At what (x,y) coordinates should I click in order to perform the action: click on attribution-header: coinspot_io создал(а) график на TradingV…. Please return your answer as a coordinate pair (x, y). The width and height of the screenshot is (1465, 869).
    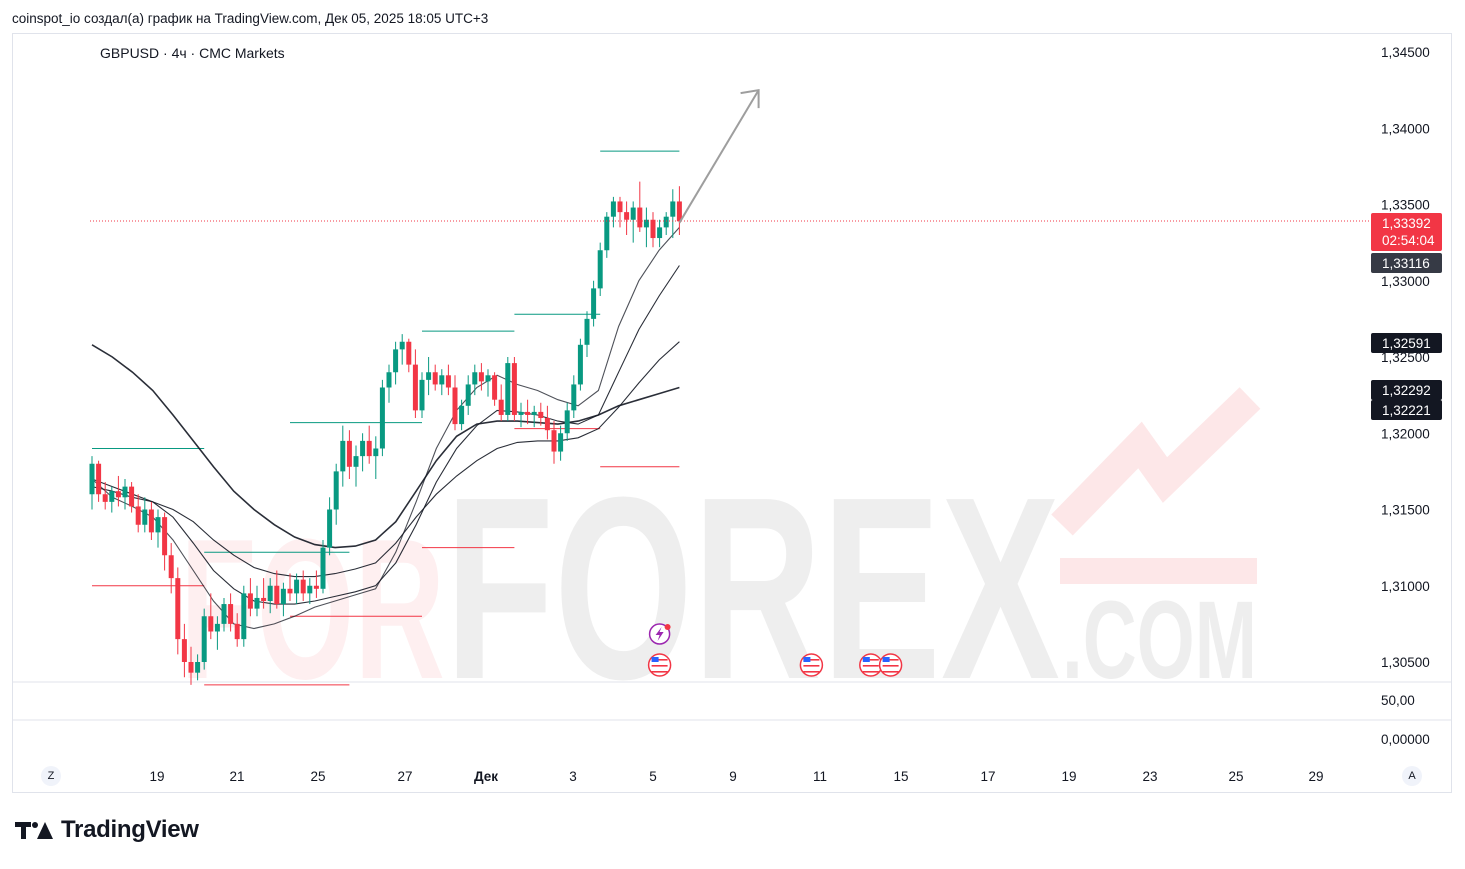
    Looking at the image, I should click on (250, 18).